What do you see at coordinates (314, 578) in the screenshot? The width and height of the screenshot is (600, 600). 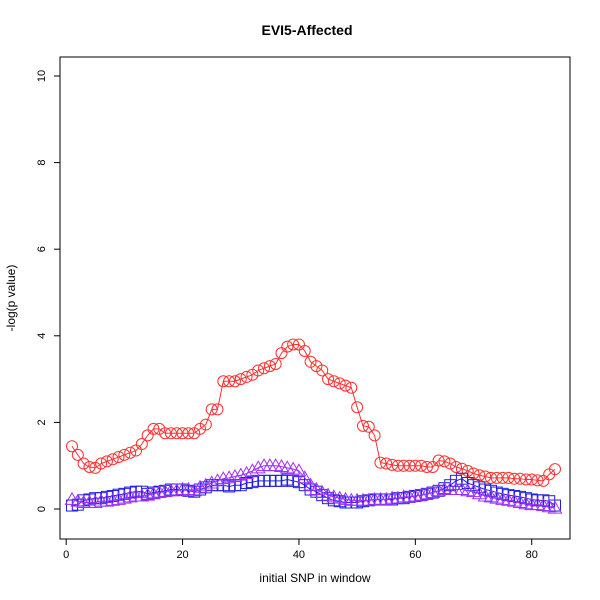 I see `x-axis-label: initial SNP in window` at bounding box center [314, 578].